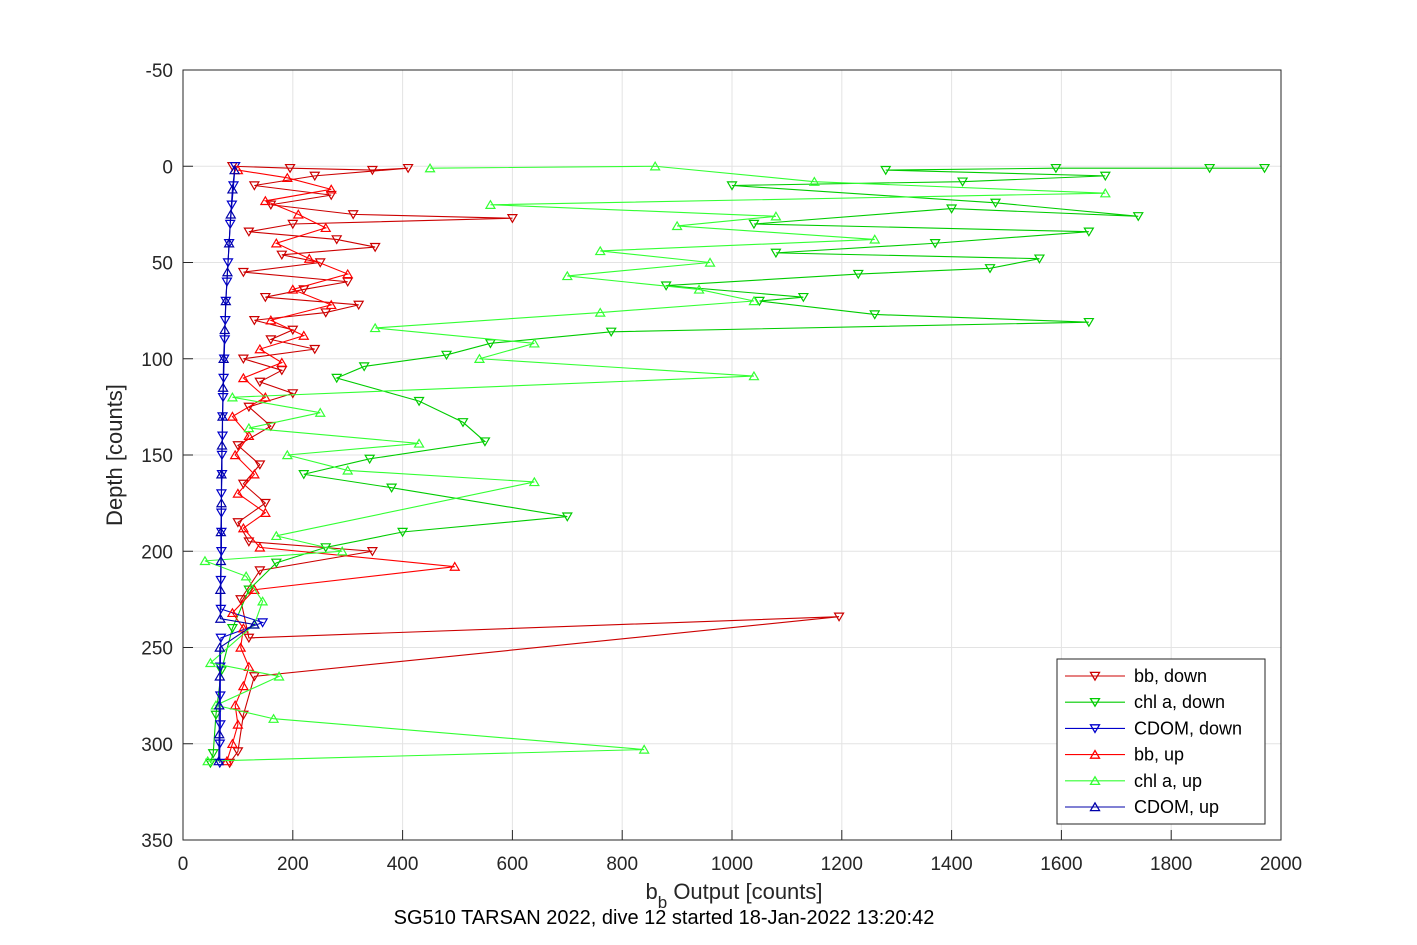 The height and width of the screenshot is (945, 1417). I want to click on y-tick-label: 50, so click(162, 264).